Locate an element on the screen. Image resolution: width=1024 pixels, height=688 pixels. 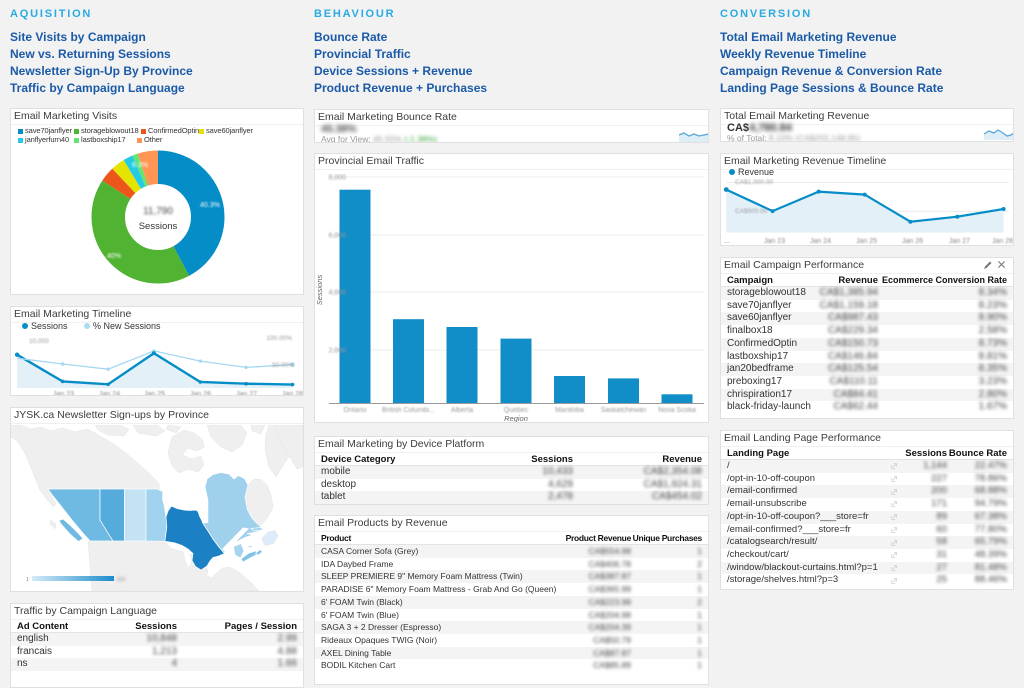
svg-text: 4,000 is located at coordinates (337, 293).